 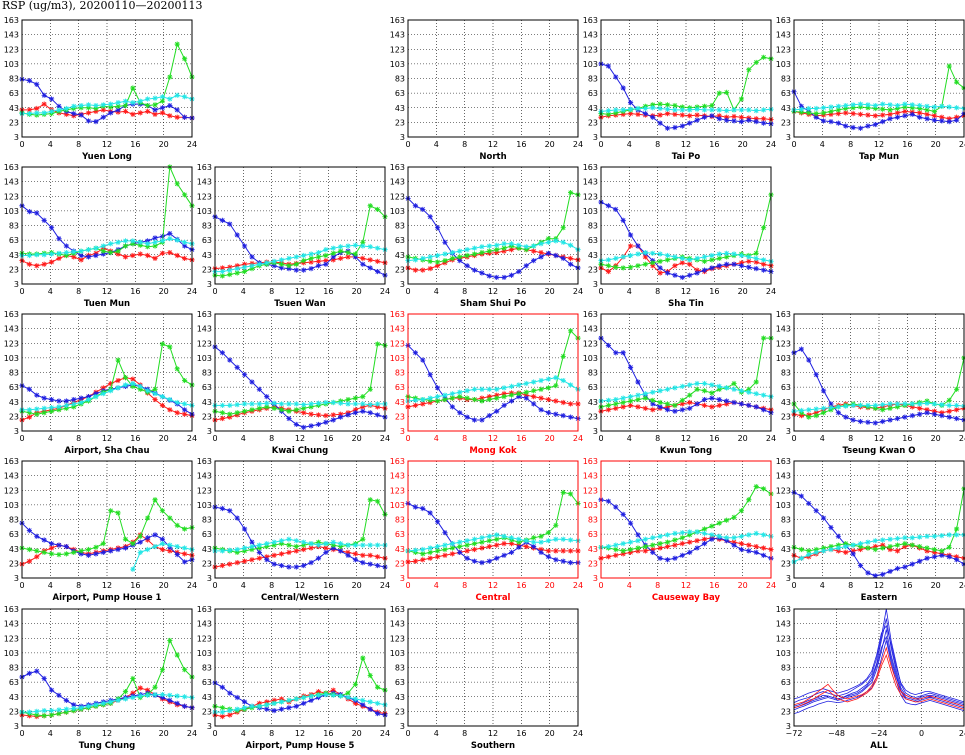 What do you see at coordinates (878, 451) in the screenshot?
I see `station-label: Tseung Kwan O` at bounding box center [878, 451].